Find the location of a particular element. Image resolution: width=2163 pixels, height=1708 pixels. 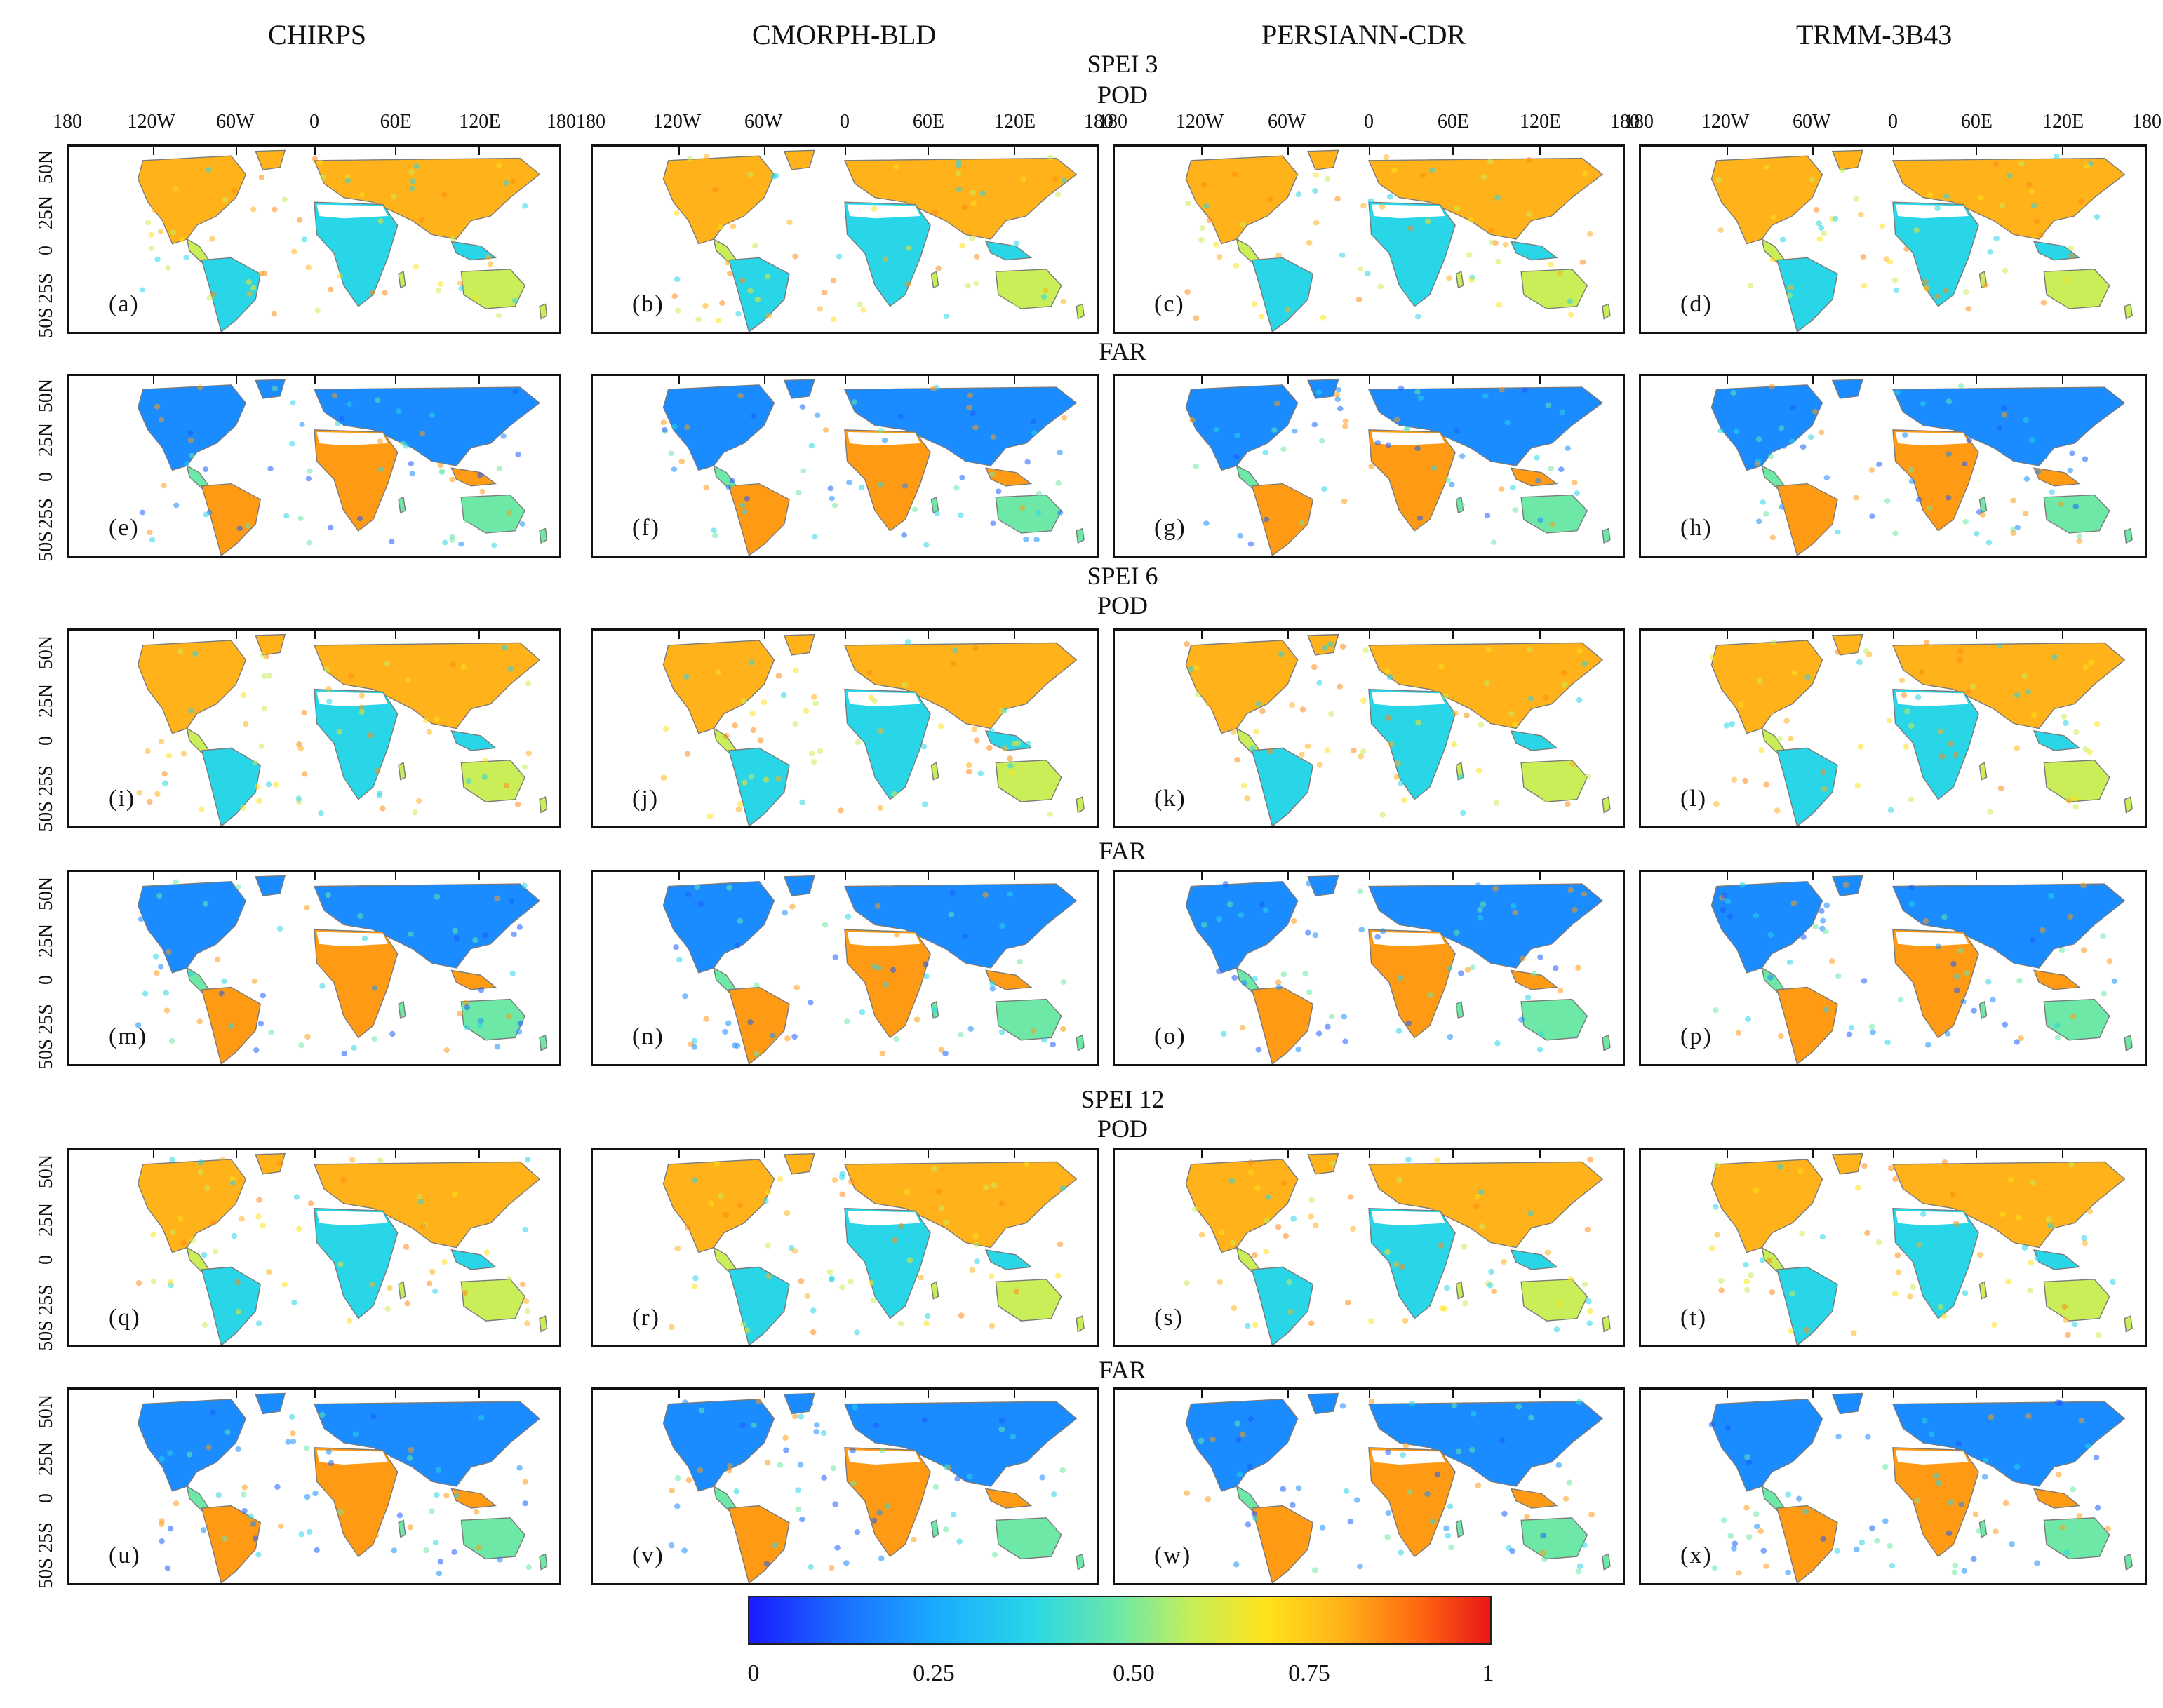

lon-label-col3-4: 60E is located at coordinates (1976, 122).